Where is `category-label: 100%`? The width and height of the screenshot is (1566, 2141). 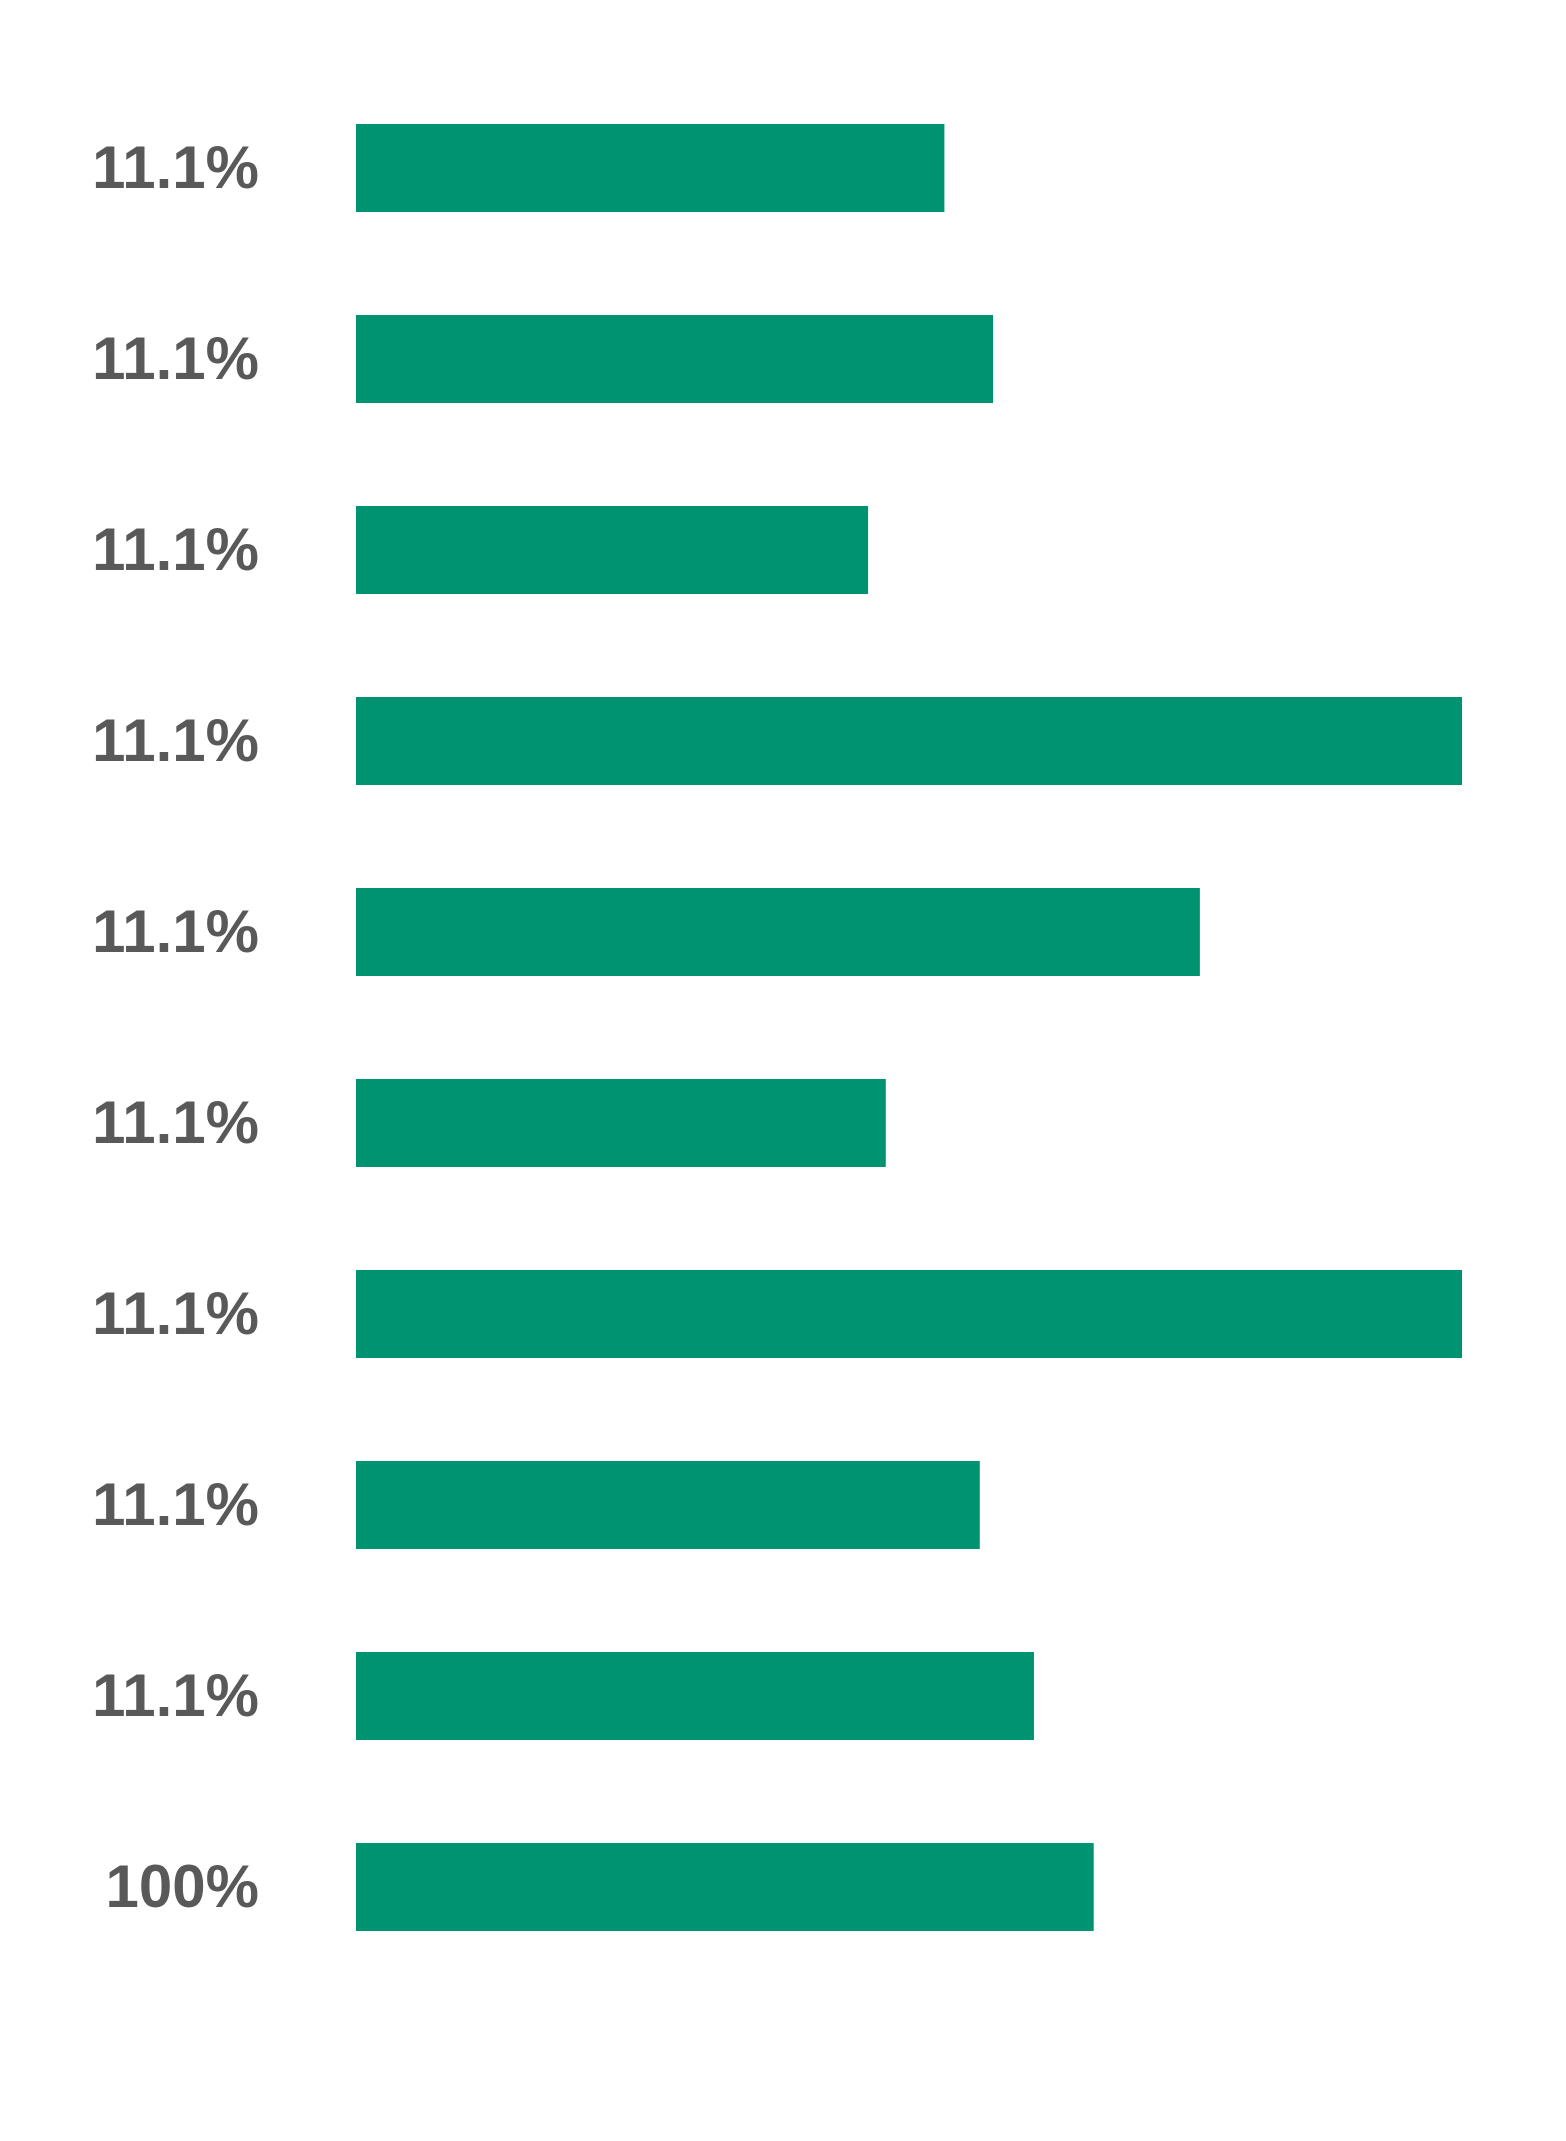
category-label: 100% is located at coordinates (182, 1886).